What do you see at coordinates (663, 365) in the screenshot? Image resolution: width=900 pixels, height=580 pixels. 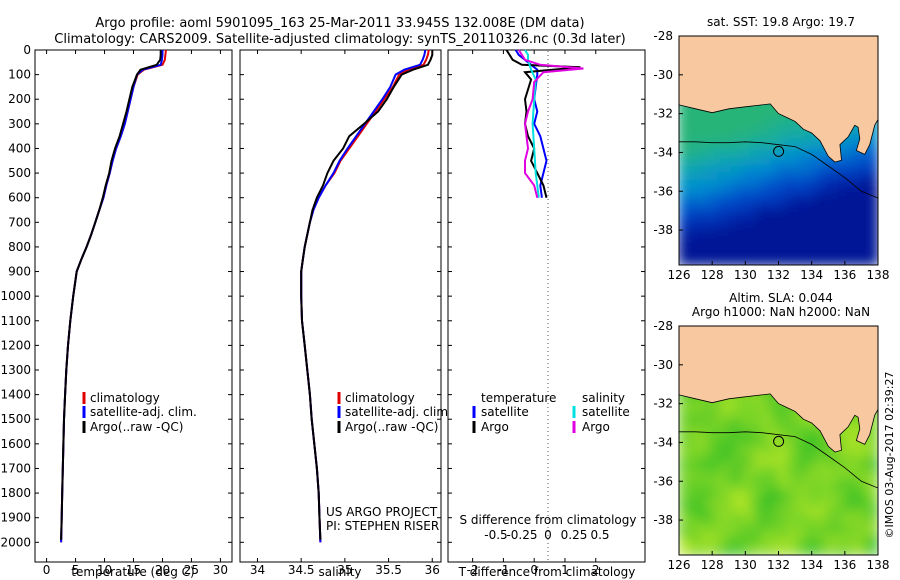 I see `lat-tick-label: -30` at bounding box center [663, 365].